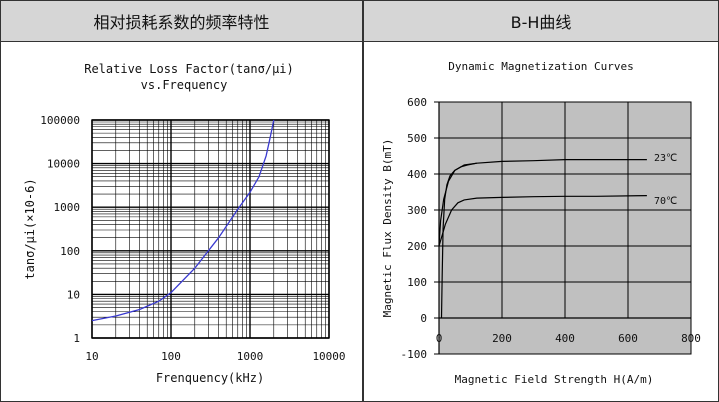 This screenshot has height=402, width=719. Describe the element at coordinates (63, 164) in the screenshot. I see `y-tick-label: 10000` at that location.